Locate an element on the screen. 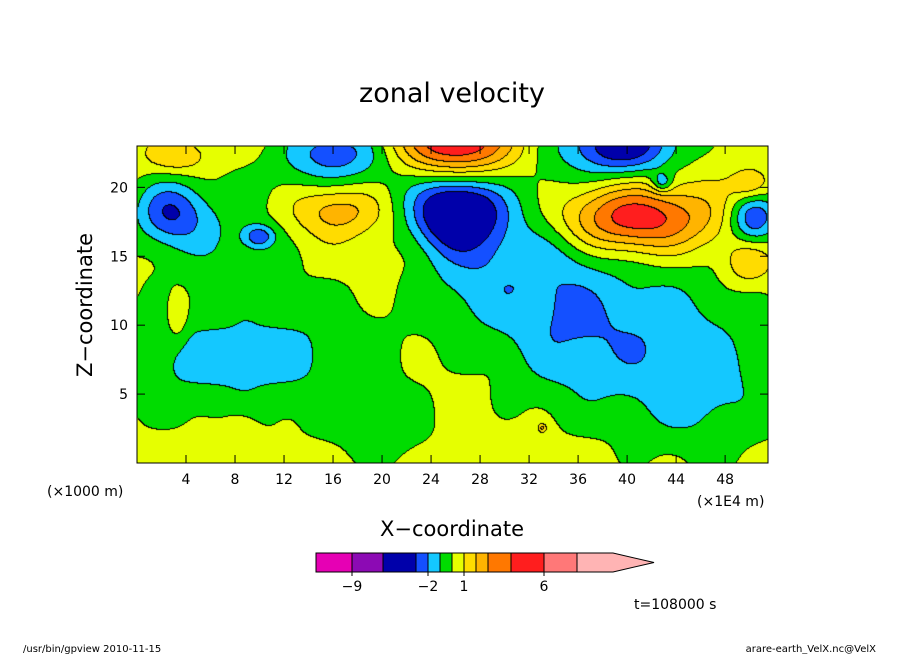 The width and height of the screenshot is (904, 654). y-tick-label: 20 is located at coordinates (119, 188).